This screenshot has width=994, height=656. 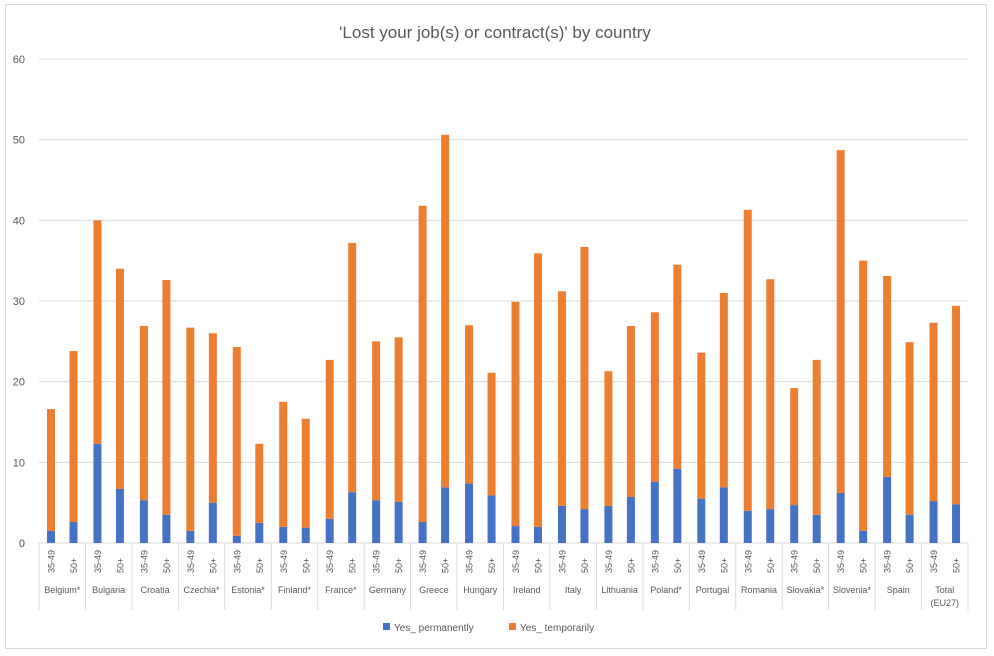 I want to click on x-group-label: Total, so click(x=944, y=590).